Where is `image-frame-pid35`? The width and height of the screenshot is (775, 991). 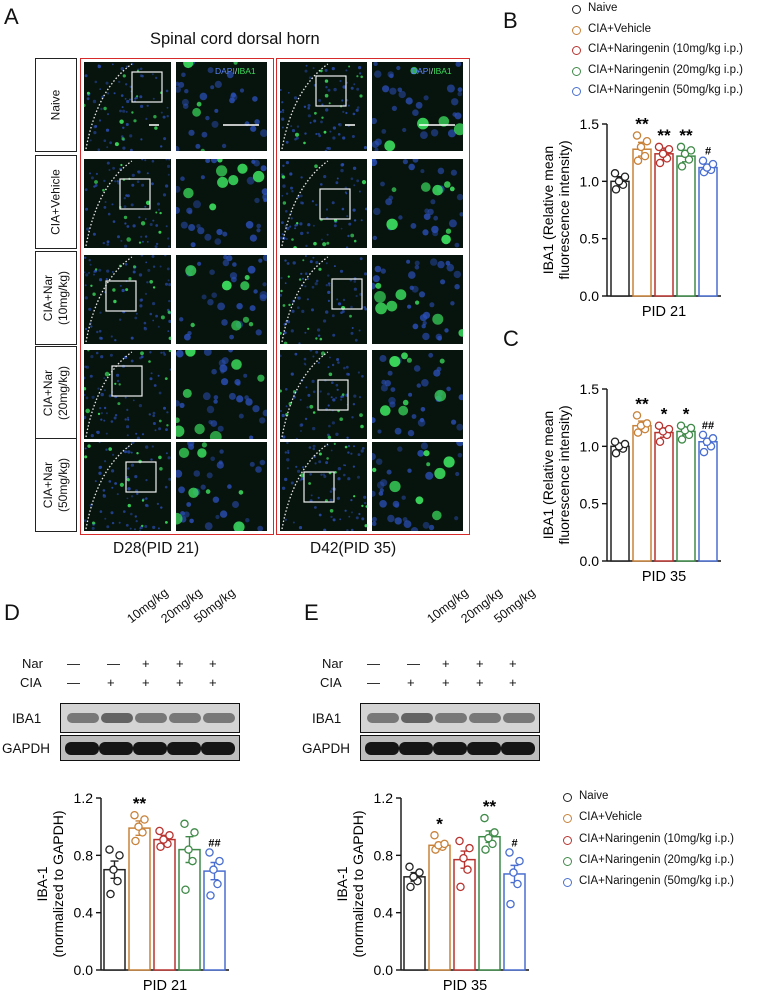 image-frame-pid35 is located at coordinates (373, 296).